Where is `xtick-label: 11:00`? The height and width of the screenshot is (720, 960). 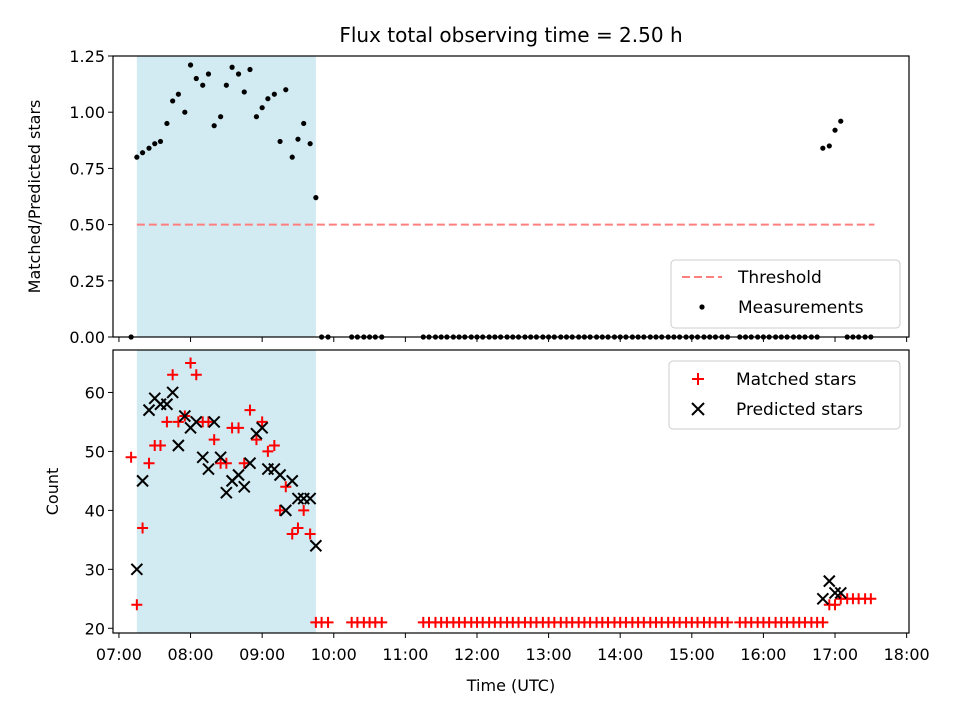 xtick-label: 11:00 is located at coordinates (405, 654).